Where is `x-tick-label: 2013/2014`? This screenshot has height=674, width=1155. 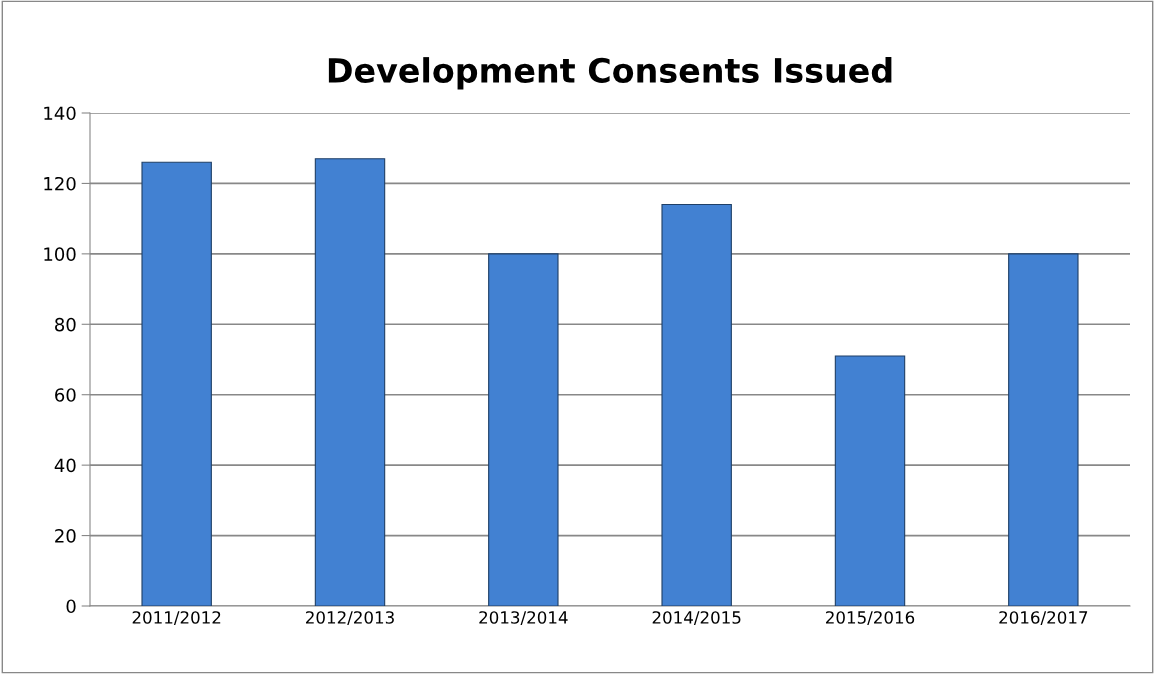 x-tick-label: 2013/2014 is located at coordinates (523, 618).